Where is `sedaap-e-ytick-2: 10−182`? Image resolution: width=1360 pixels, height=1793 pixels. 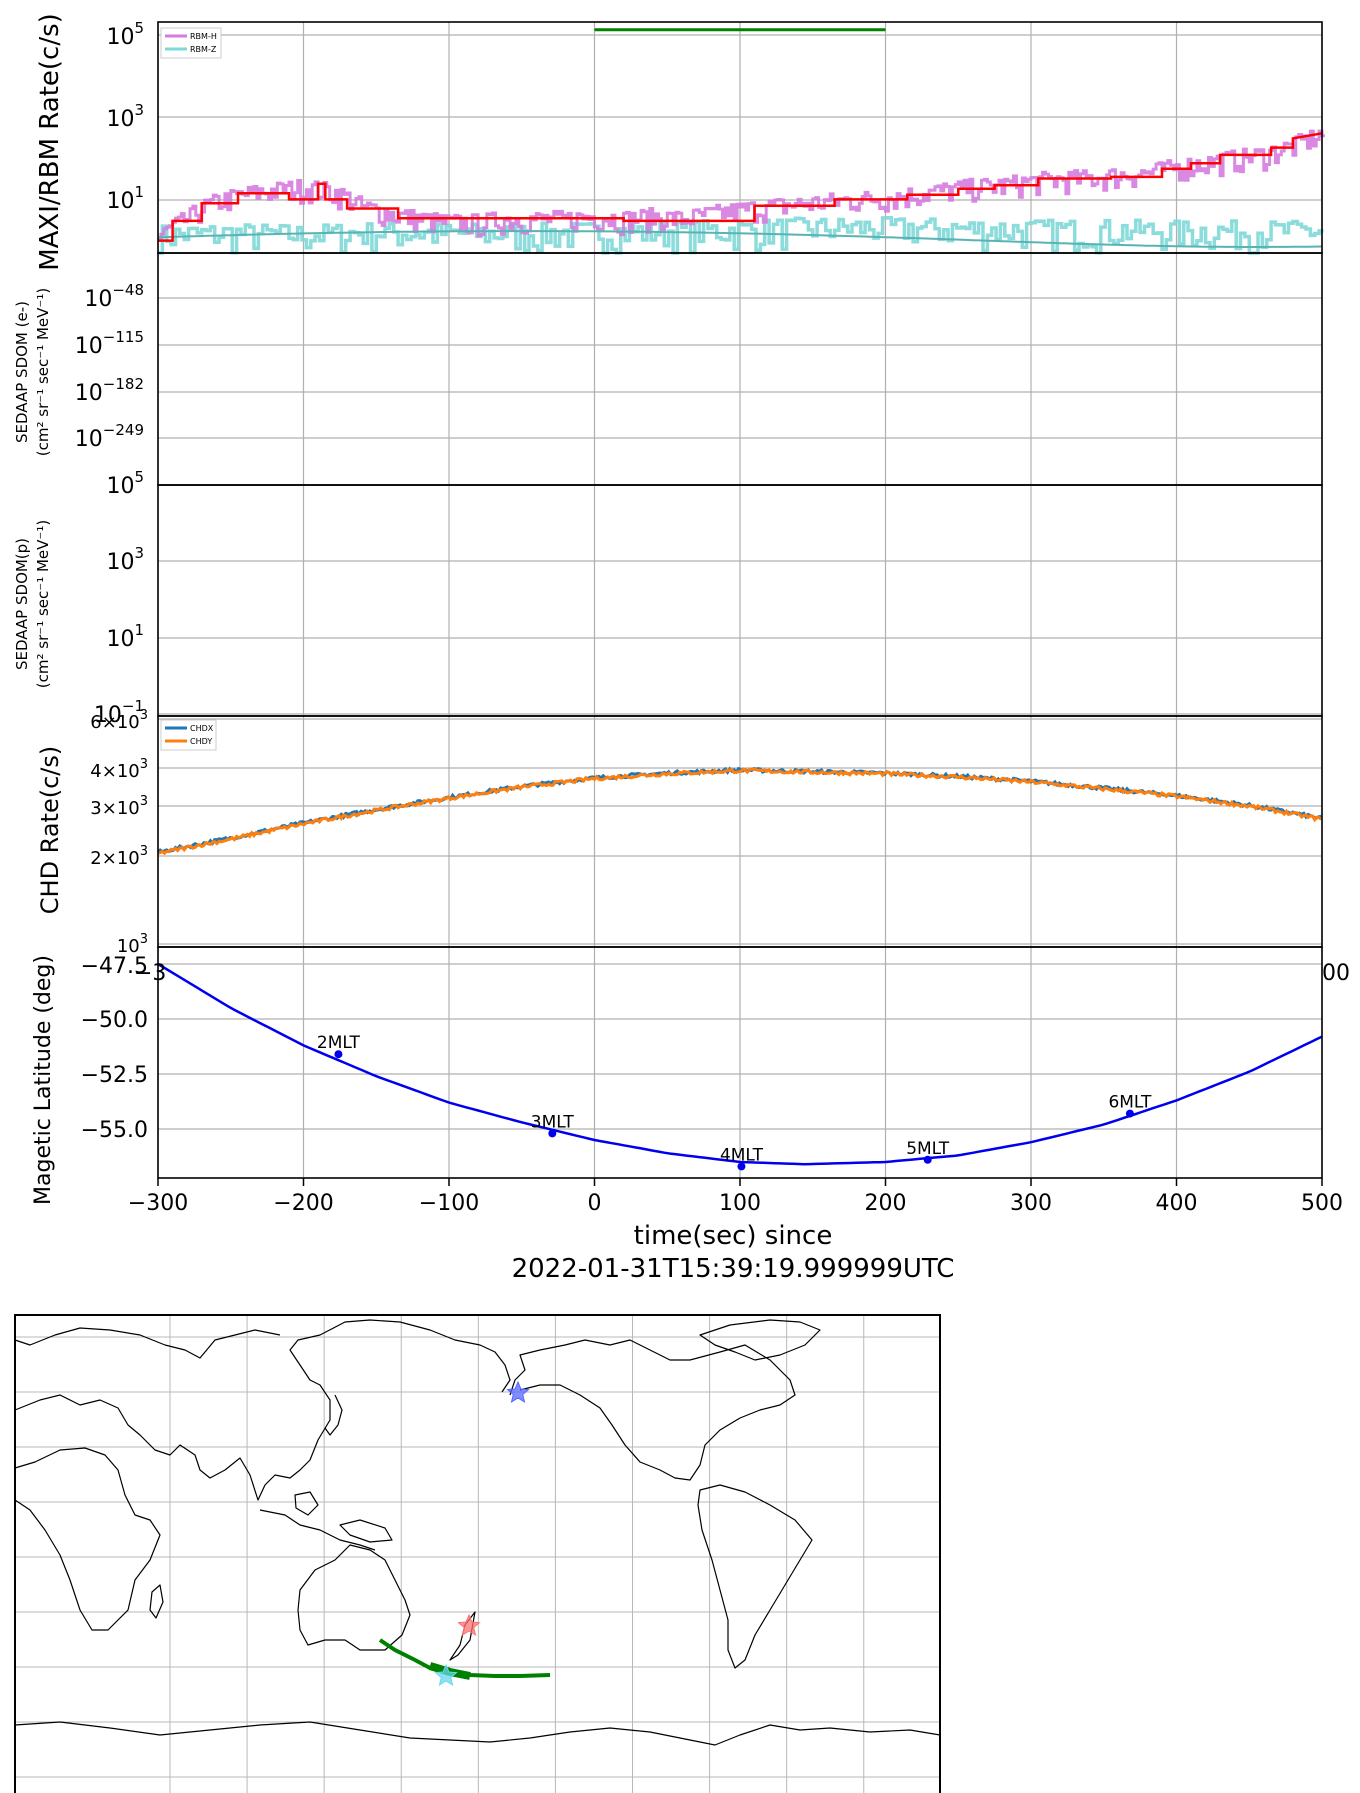 sedaap-e-ytick-2: 10−182 is located at coordinates (109, 390).